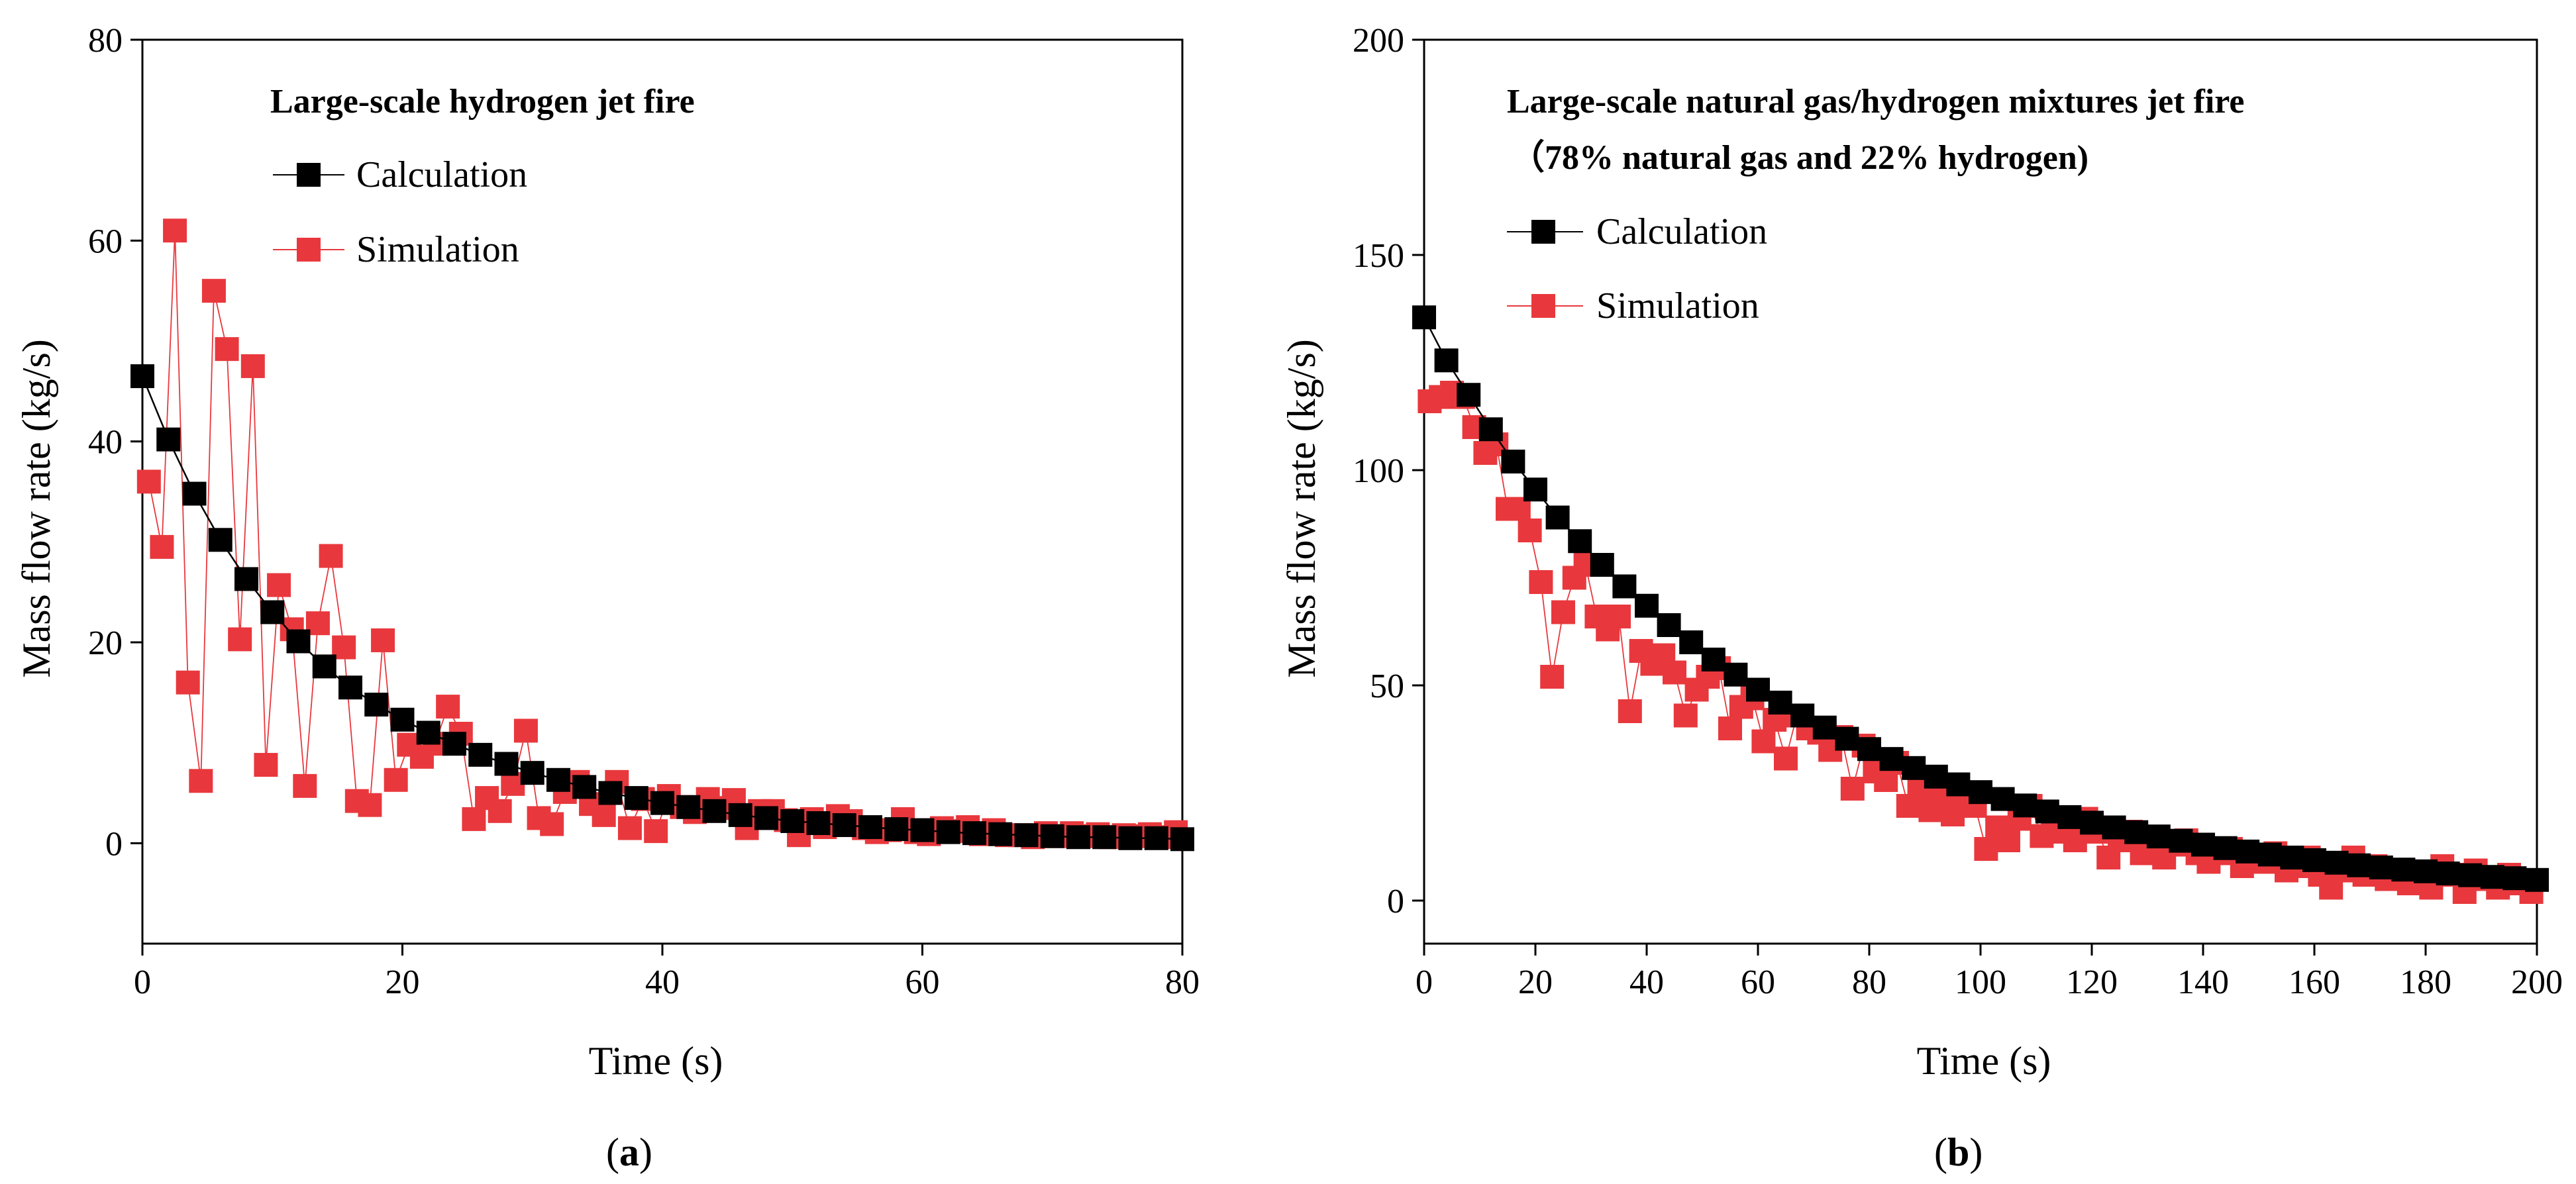 The image size is (2576, 1184). Describe the element at coordinates (1681, 231) in the screenshot. I see `legend-calculation-label-b: Calculation` at that location.